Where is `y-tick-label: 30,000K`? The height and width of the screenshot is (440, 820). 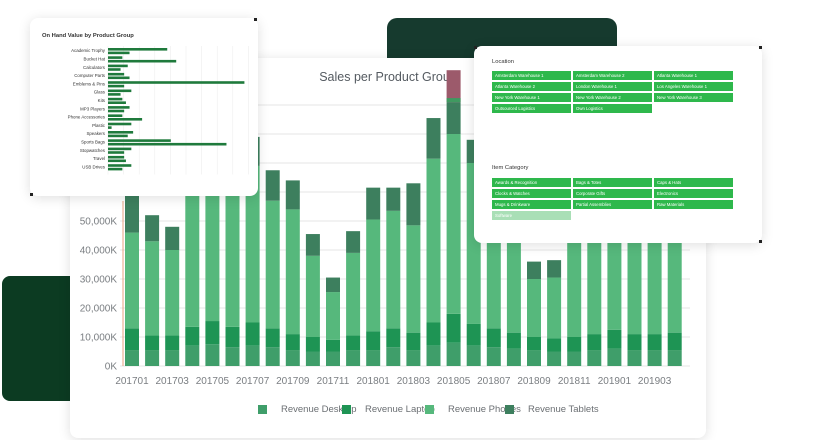
y-tick-label: 30,000K is located at coordinates (99, 280).